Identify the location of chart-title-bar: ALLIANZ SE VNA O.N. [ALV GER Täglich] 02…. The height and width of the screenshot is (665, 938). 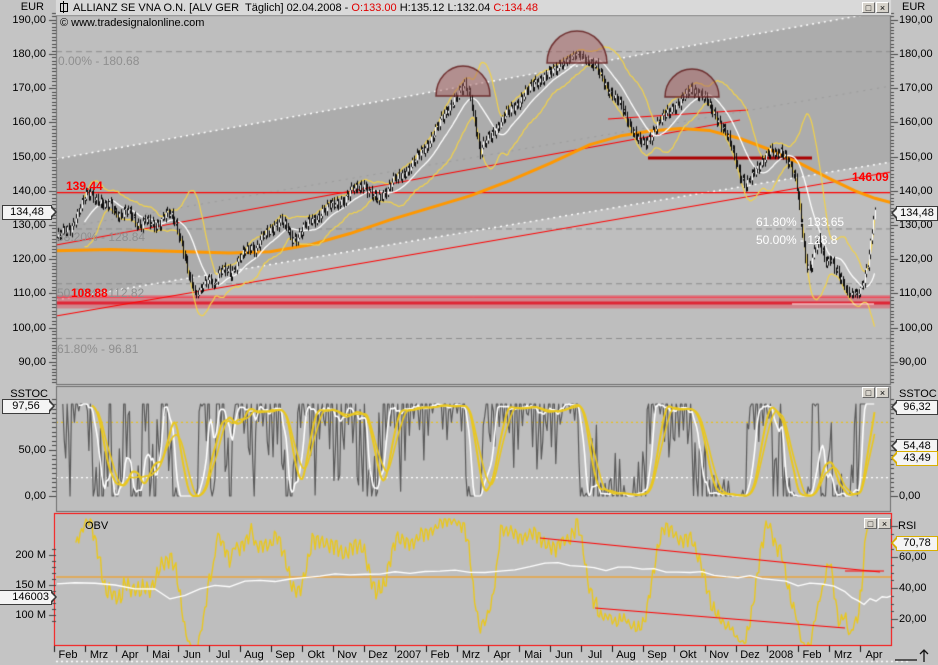
(473, 8).